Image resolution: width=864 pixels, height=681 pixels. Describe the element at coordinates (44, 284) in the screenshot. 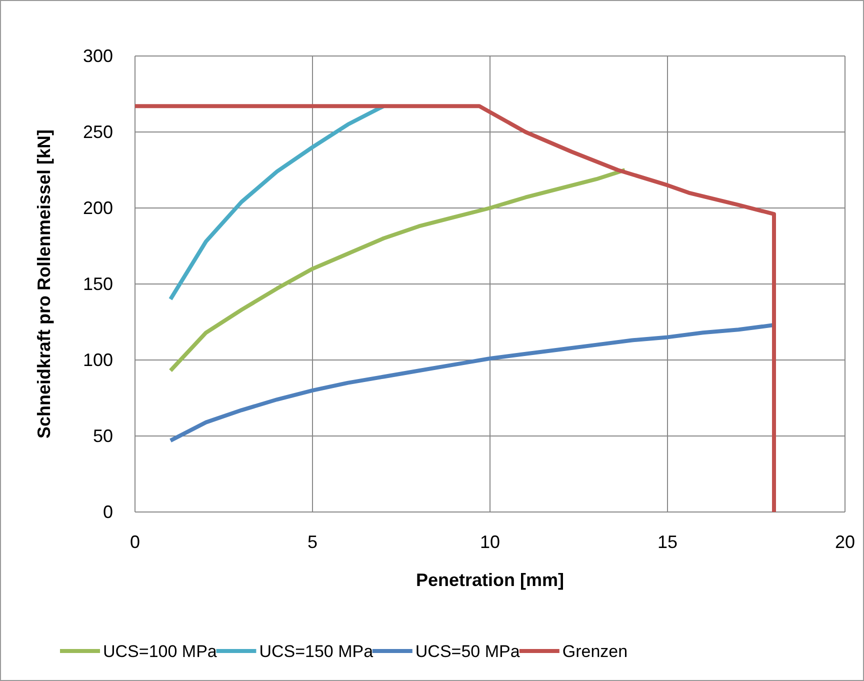

I see `y-axis-title: Schneidkraft pro Rollenmeissel [kN]` at that location.